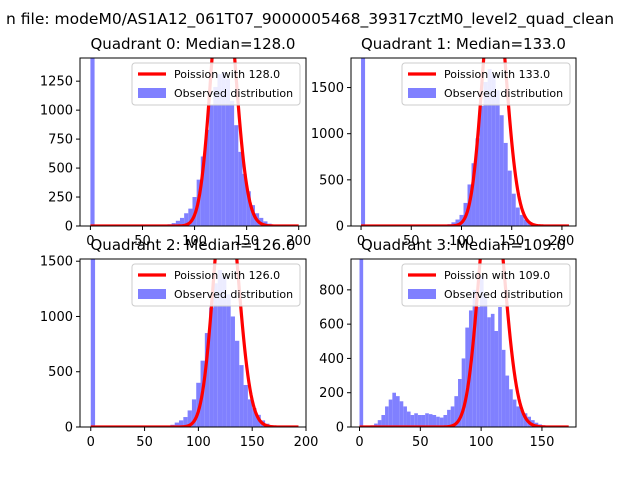 This screenshot has width=640, height=480. Describe the element at coordinates (227, 74) in the screenshot. I see `legend-label: Poission with 128.0` at that location.